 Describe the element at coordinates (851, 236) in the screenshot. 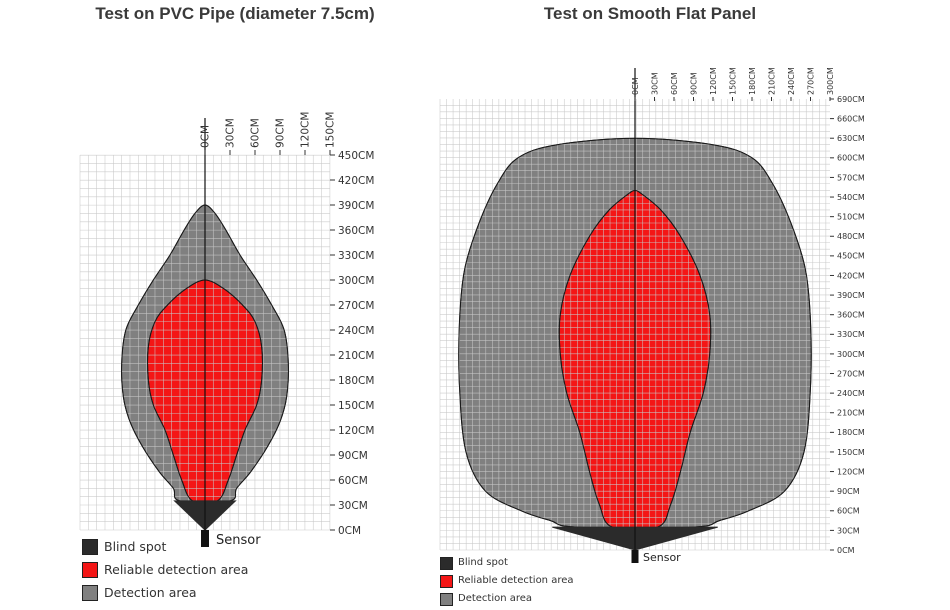

I see `y-tick-label: 480CM` at that location.